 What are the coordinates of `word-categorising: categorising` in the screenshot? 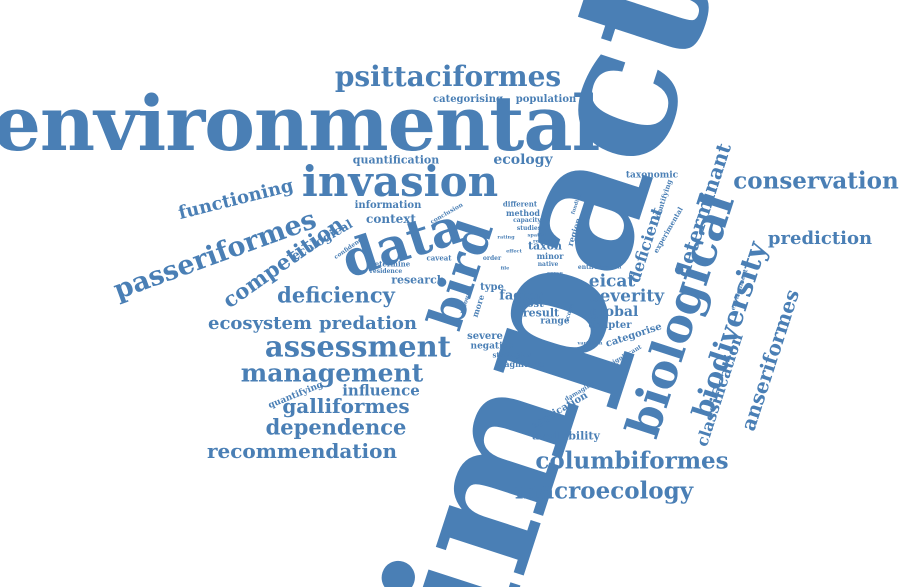 It's located at (468, 99).